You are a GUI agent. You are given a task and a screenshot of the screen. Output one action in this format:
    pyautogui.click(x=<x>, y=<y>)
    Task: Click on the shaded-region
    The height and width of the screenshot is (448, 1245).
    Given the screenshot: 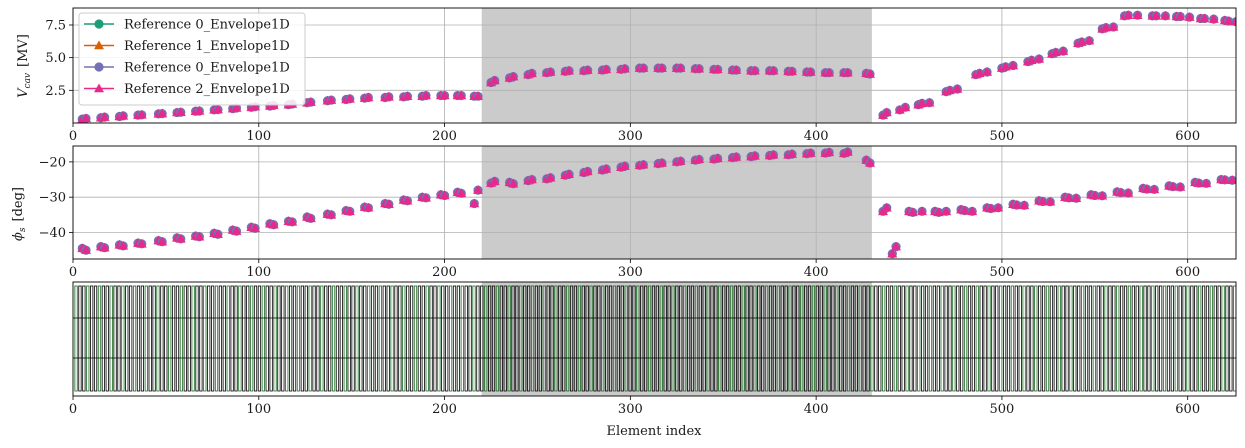 What is the action you would take?
    pyautogui.click(x=676, y=339)
    